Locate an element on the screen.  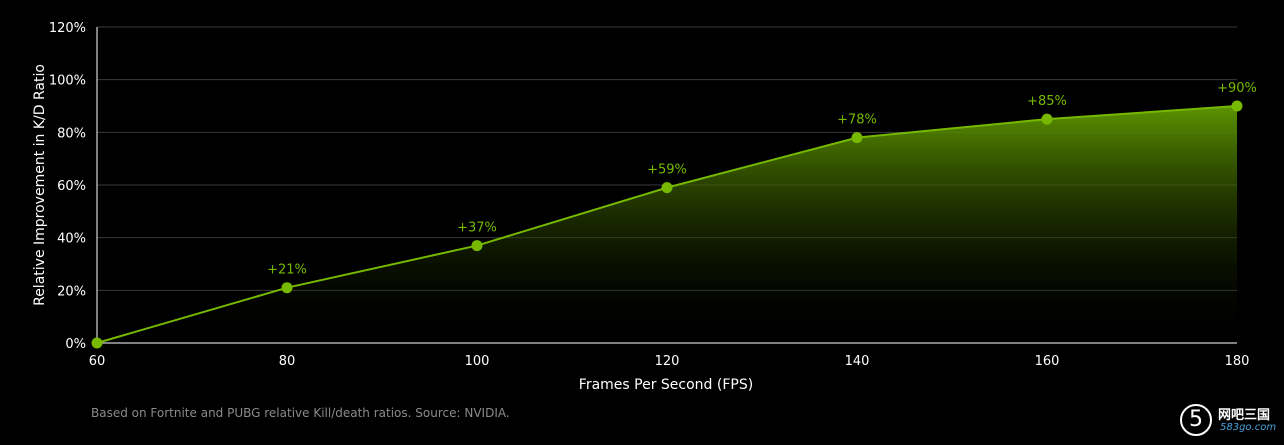
y-tick-label: 80% is located at coordinates (71, 133).